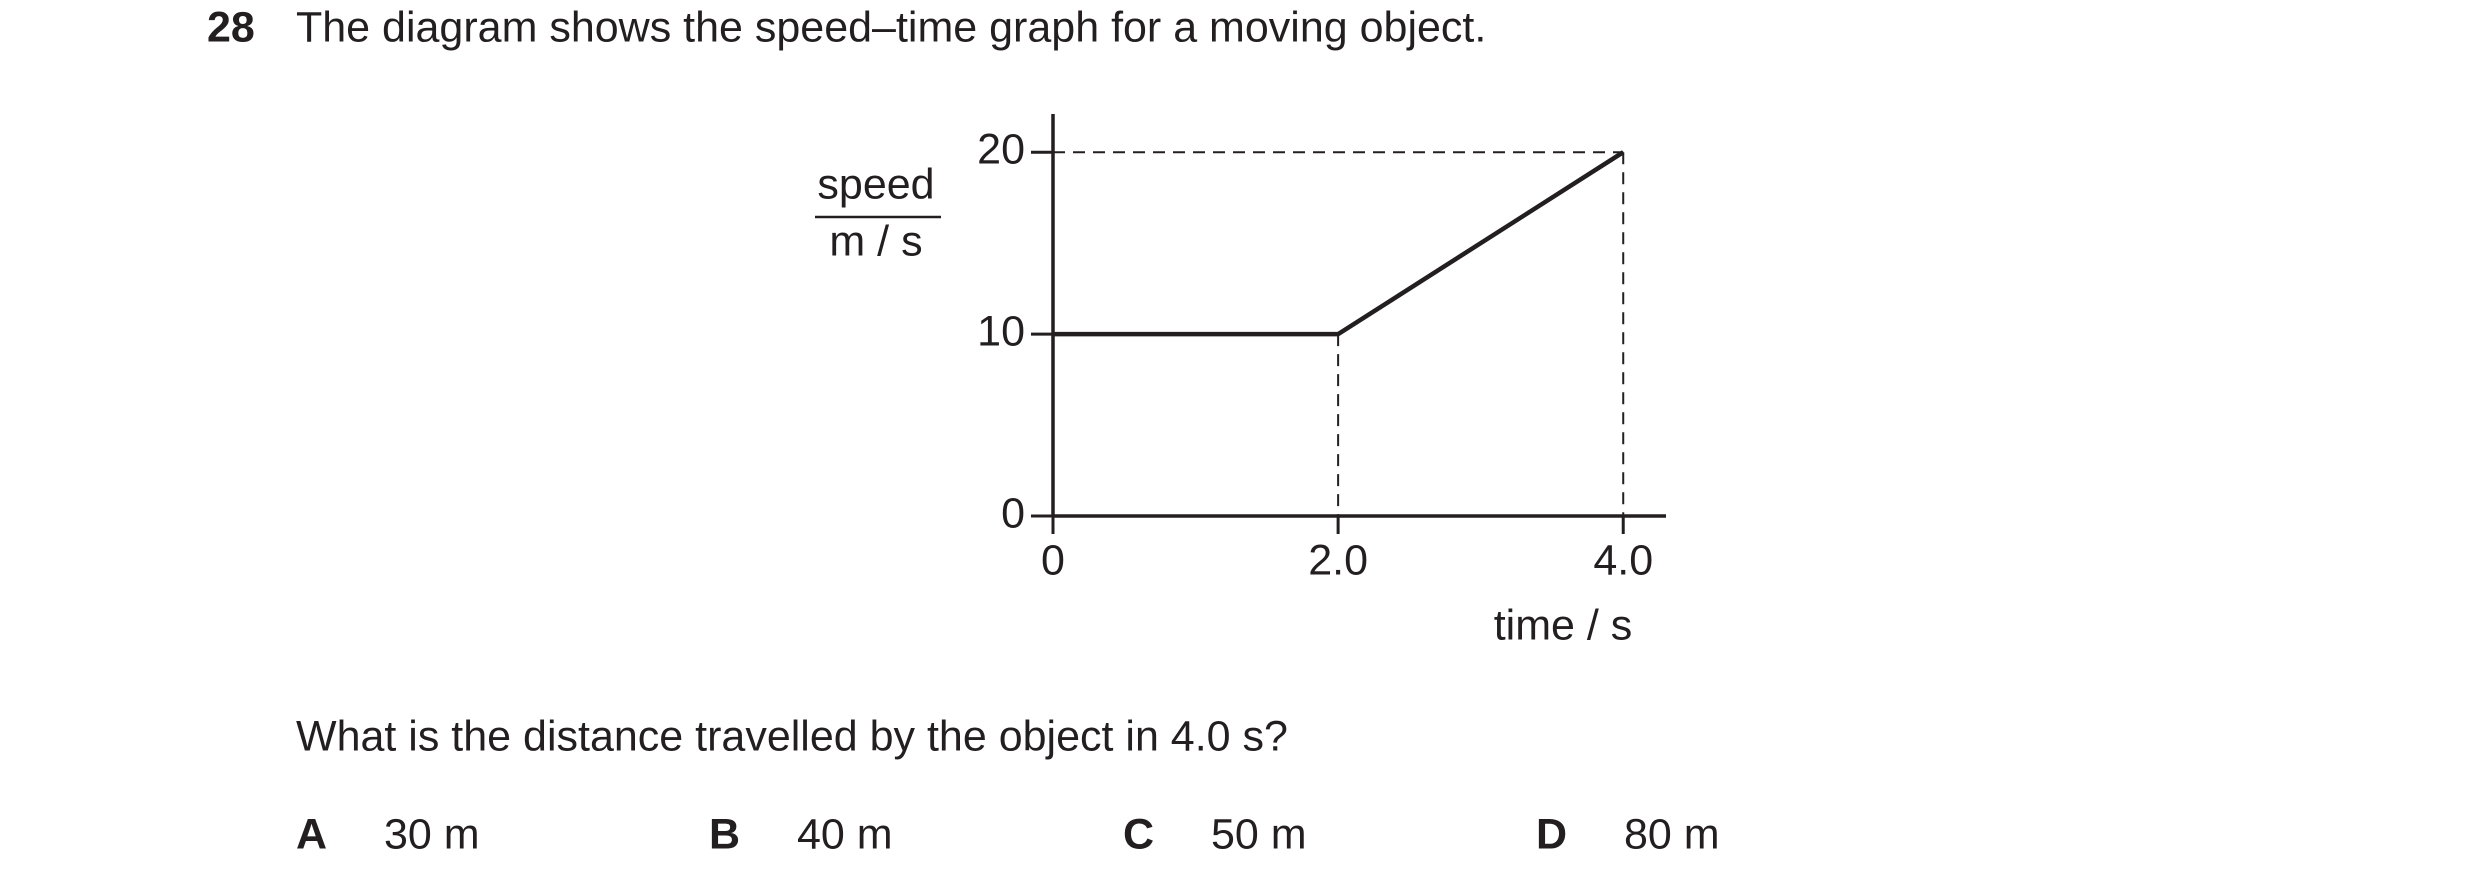 The height and width of the screenshot is (893, 2480). What do you see at coordinates (875, 241) in the screenshot?
I see `y-axis-unit: m / s` at bounding box center [875, 241].